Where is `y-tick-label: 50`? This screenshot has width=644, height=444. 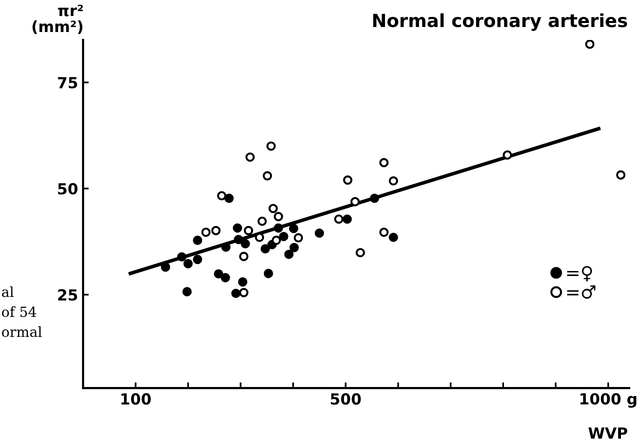
y-tick-label: 50 is located at coordinates (68, 189).